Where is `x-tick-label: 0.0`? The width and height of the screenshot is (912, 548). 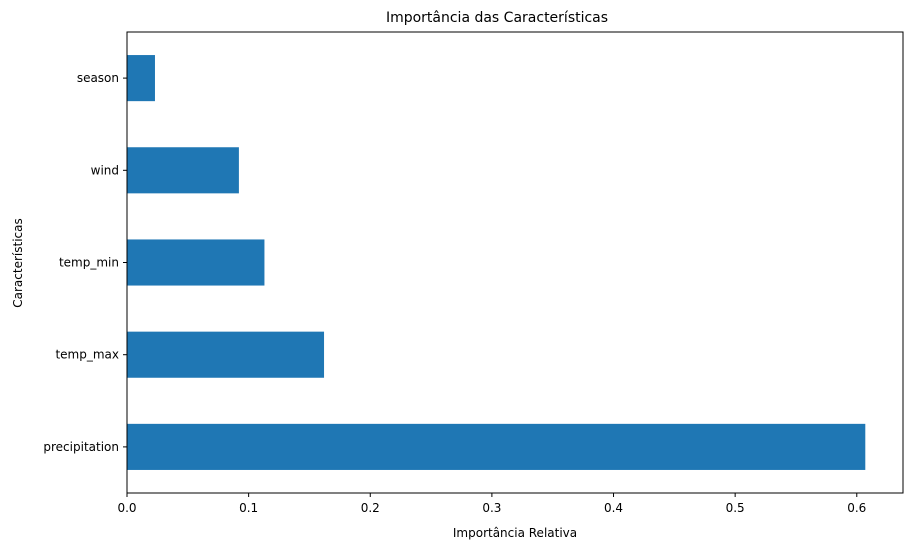 x-tick-label: 0.0 is located at coordinates (126, 508).